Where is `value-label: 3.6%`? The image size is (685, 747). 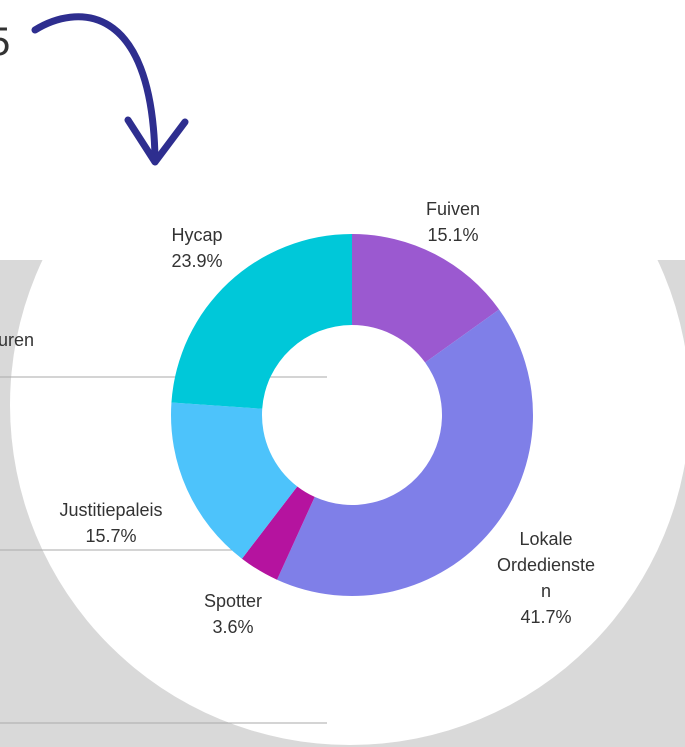
value-label: 3.6% is located at coordinates (233, 627).